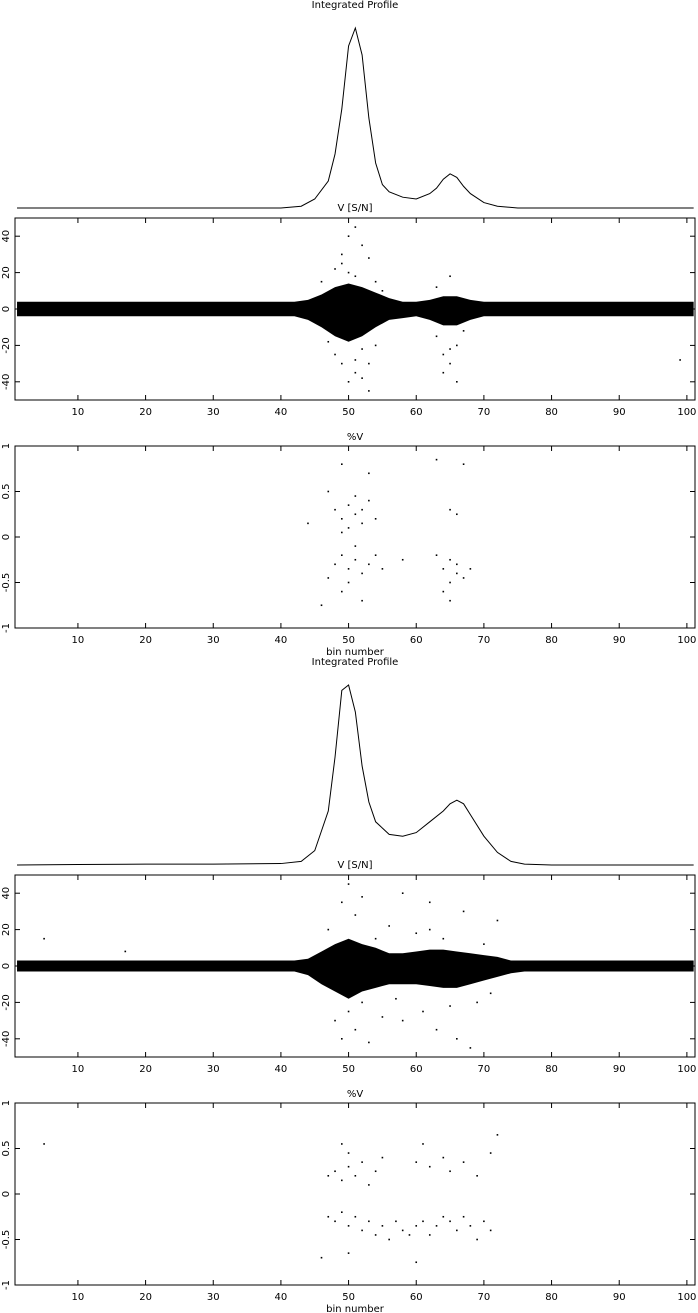 Image resolution: width=698 pixels, height=1313 pixels. What do you see at coordinates (686, 412) in the screenshot?
I see `x-tick-label: 100` at bounding box center [686, 412].